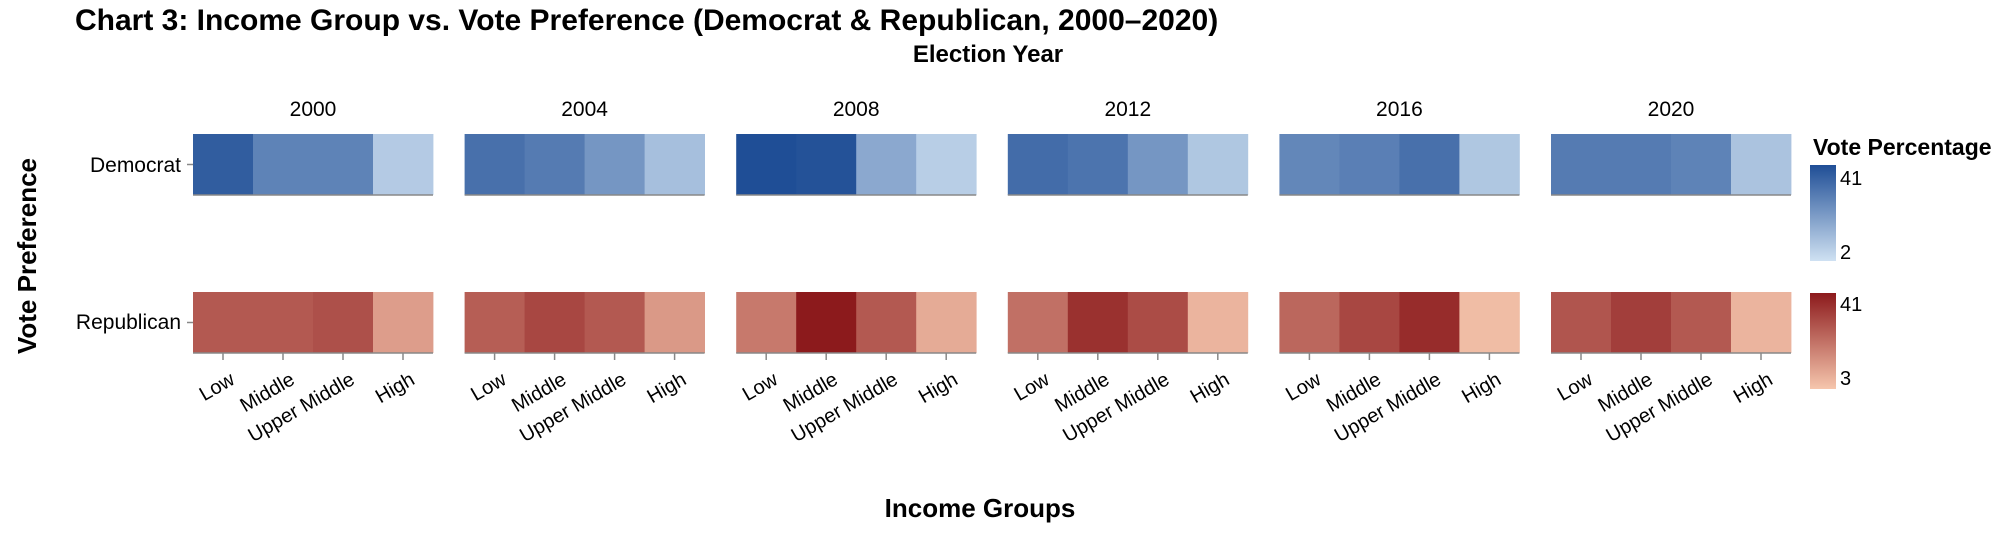 The height and width of the screenshot is (536, 2002). What do you see at coordinates (1851, 305) in the screenshot?
I see `legend-republican-max: 41` at bounding box center [1851, 305].